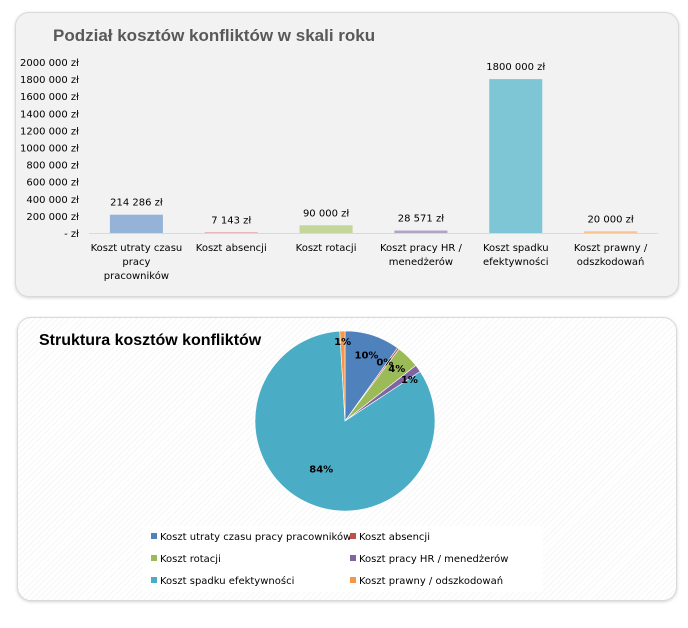 The image size is (688, 628). What do you see at coordinates (214, 35) in the screenshot?
I see `bar-chart-title: Podział kosztów konfliktów w skali roku` at bounding box center [214, 35].